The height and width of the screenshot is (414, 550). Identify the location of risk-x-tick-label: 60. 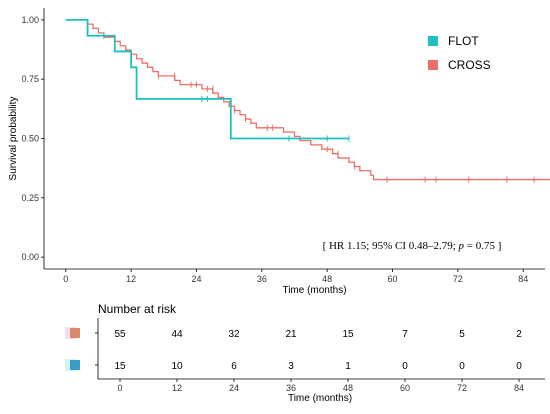
(405, 388).